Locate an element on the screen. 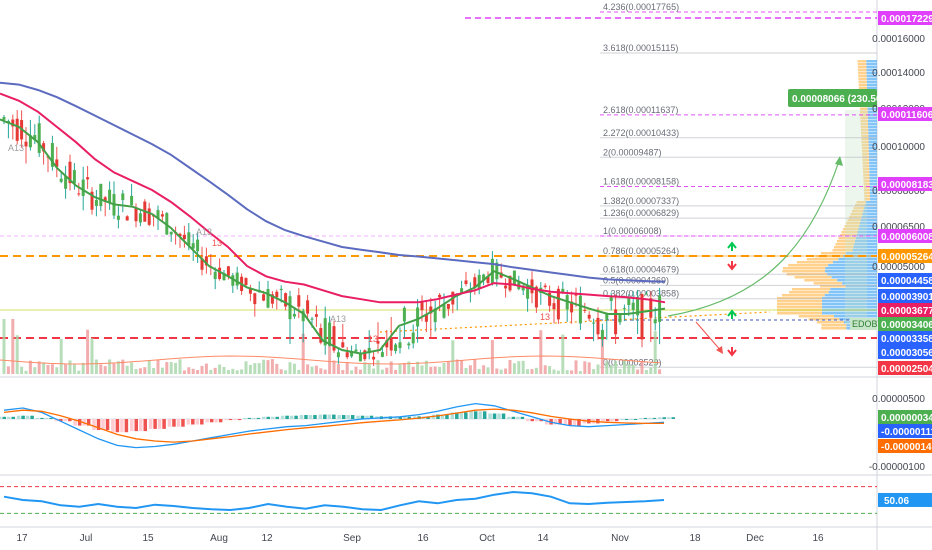 The height and width of the screenshot is (550, 932). time-label: Jul is located at coordinates (86, 538).